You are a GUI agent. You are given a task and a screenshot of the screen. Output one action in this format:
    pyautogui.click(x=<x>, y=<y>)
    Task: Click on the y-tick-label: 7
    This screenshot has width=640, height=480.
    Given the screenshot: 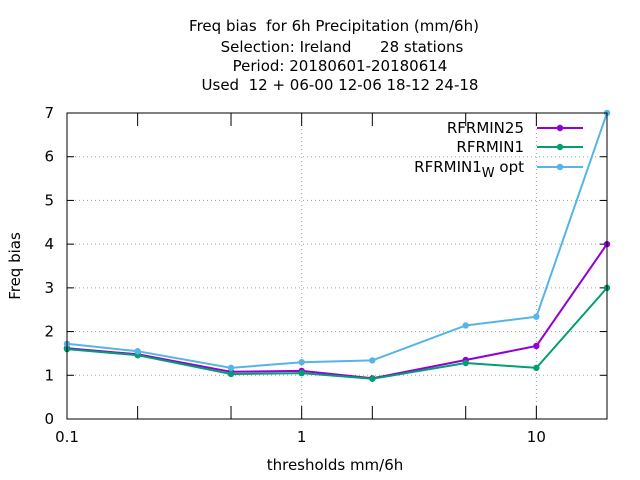 What is the action you would take?
    pyautogui.click(x=49, y=113)
    